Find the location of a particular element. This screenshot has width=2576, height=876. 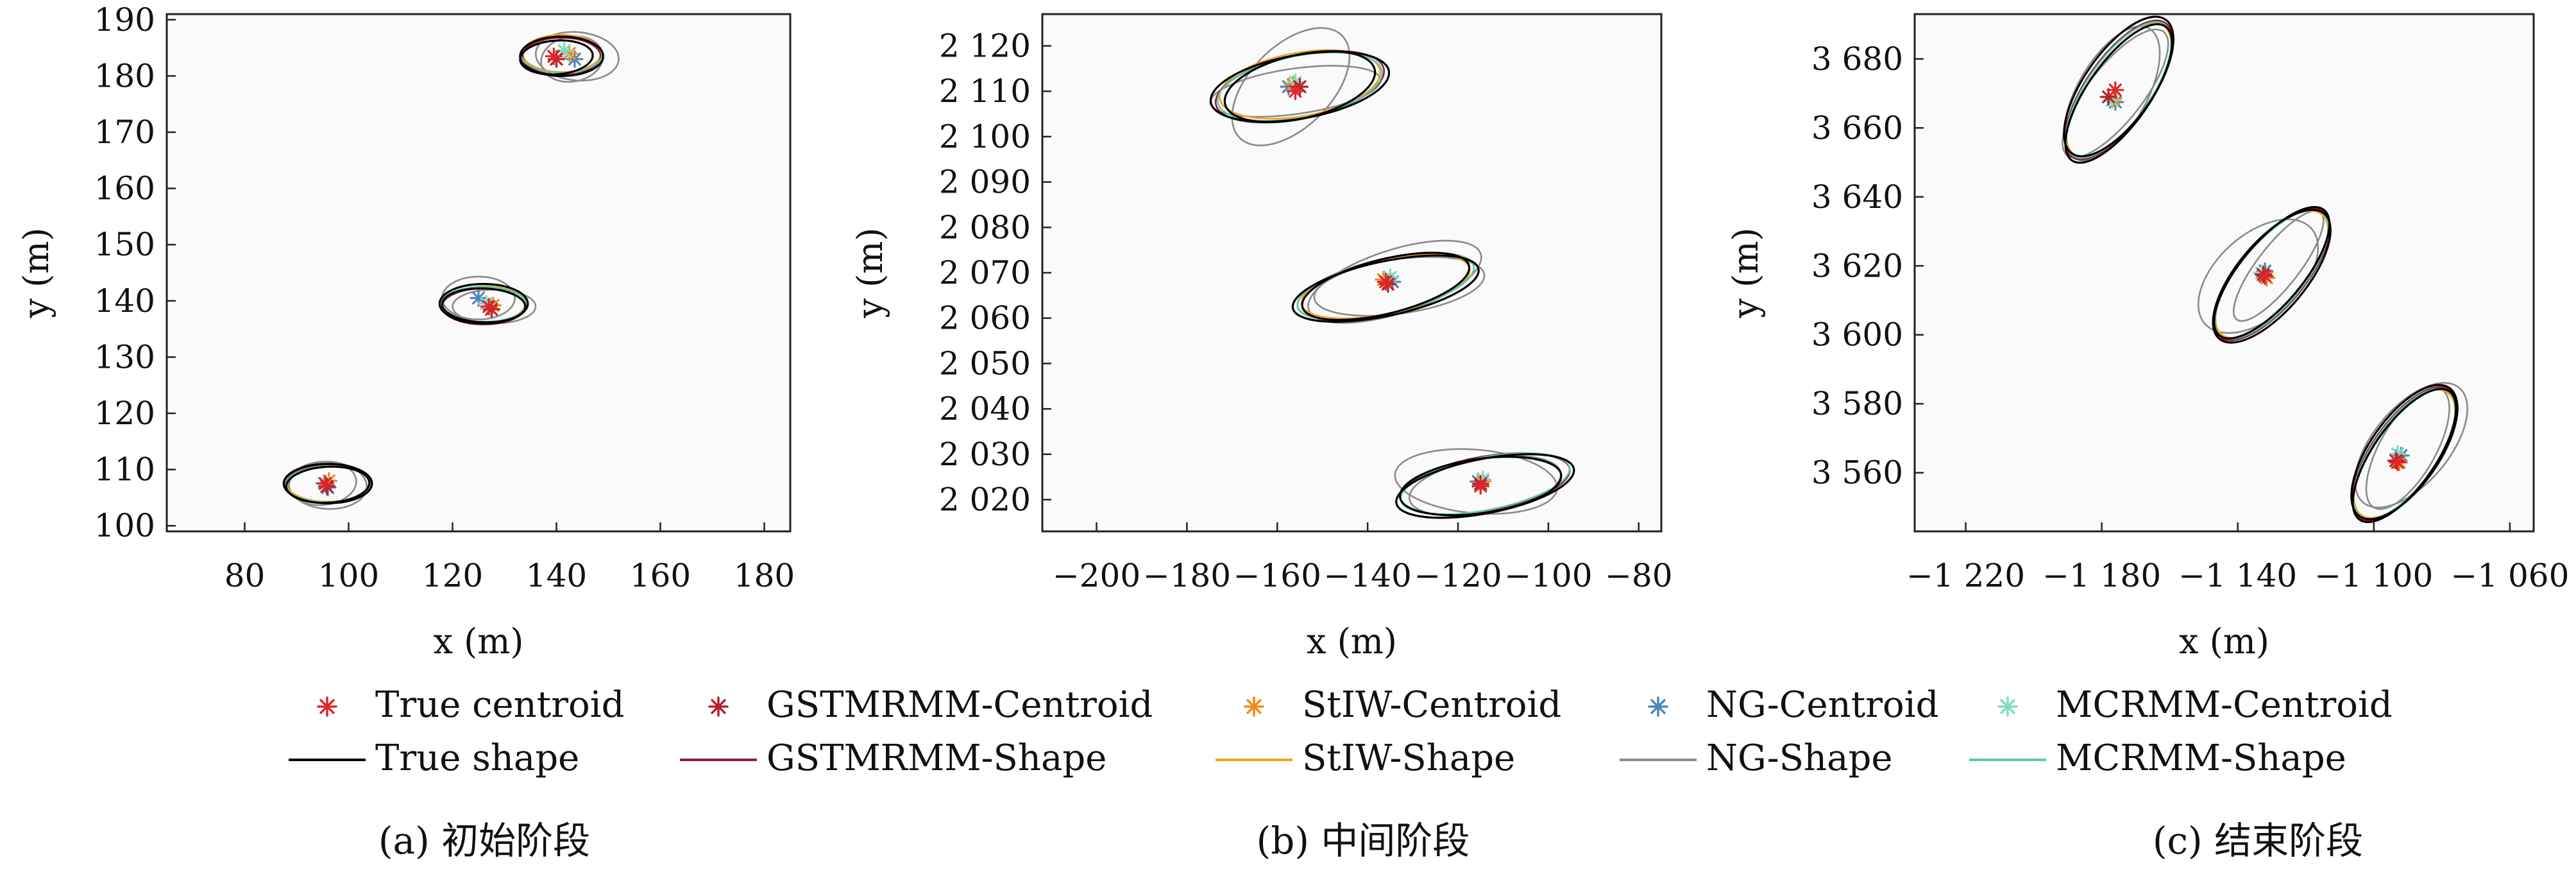

x-tick-label: 120 is located at coordinates (452, 575).